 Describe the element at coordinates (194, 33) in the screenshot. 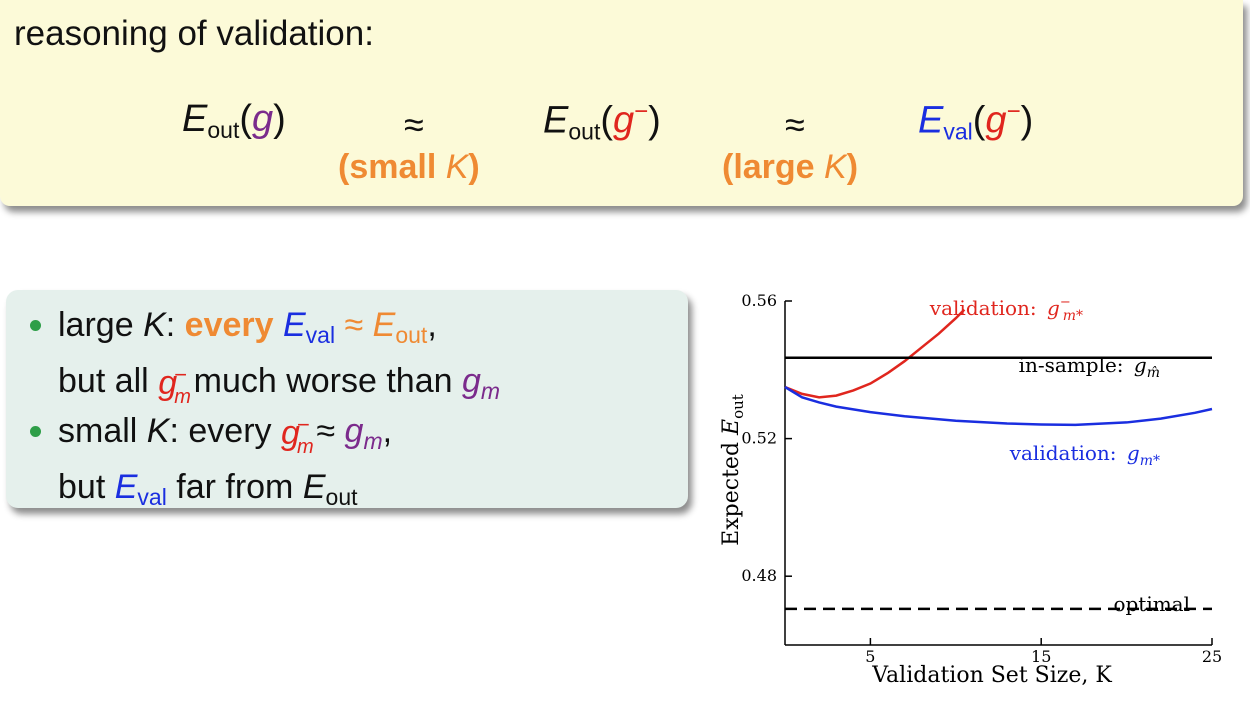

I see `slide-heading: reasoning of validation:` at that location.